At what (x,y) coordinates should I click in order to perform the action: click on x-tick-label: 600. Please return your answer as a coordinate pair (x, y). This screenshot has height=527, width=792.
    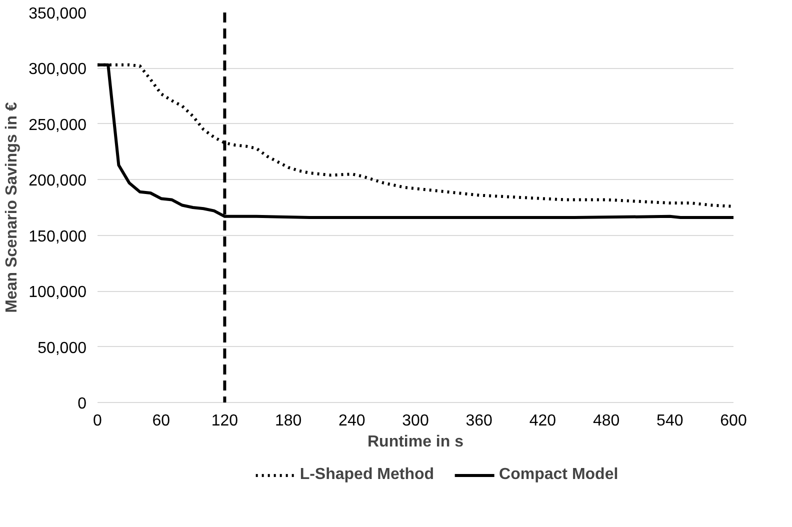
    Looking at the image, I should click on (733, 421).